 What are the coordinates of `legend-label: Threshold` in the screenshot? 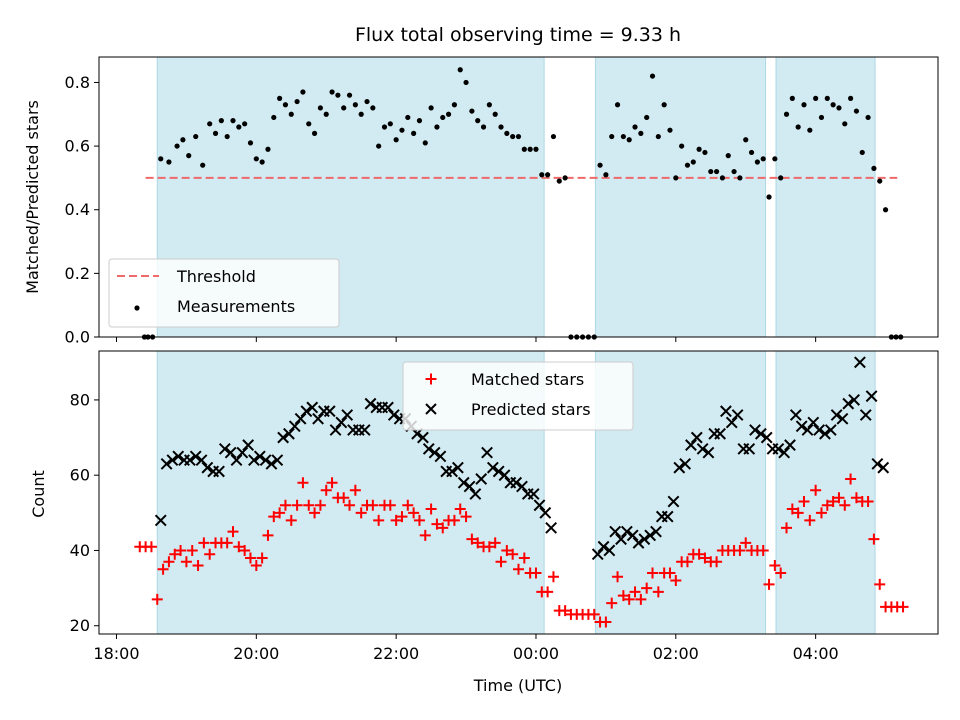 It's located at (216, 276).